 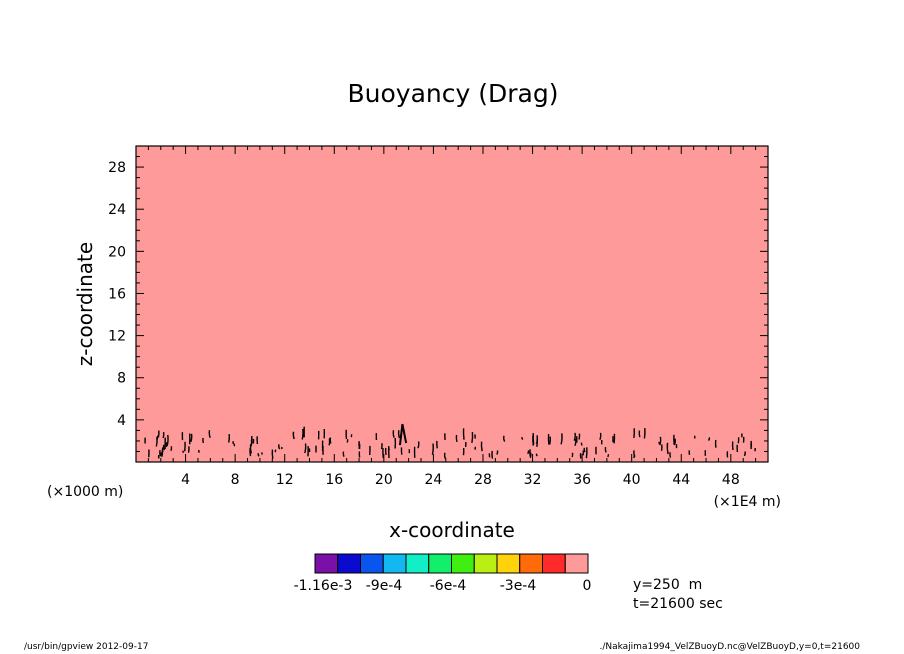 I want to click on x-tick-label: 16, so click(x=334, y=480).